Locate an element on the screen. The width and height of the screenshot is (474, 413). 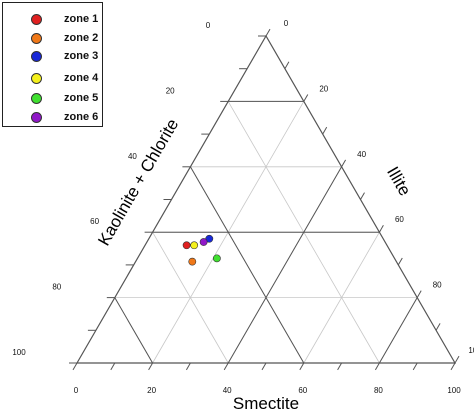
legend-label: zone 5 is located at coordinates (81, 98).